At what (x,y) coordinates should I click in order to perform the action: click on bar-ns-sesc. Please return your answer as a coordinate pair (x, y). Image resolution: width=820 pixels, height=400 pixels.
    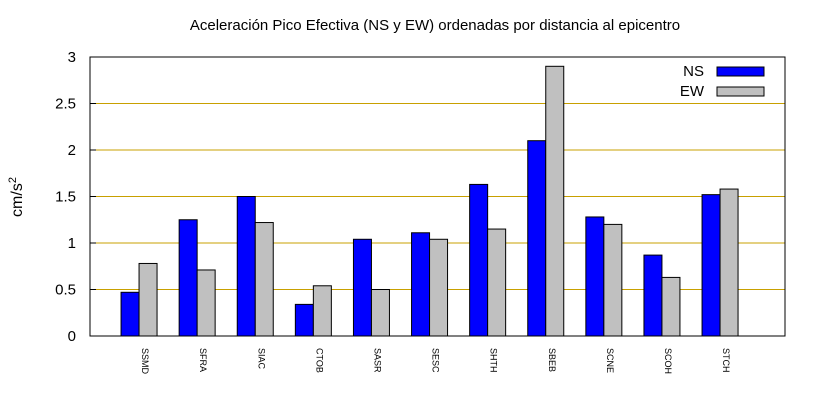
    Looking at the image, I should click on (421, 284).